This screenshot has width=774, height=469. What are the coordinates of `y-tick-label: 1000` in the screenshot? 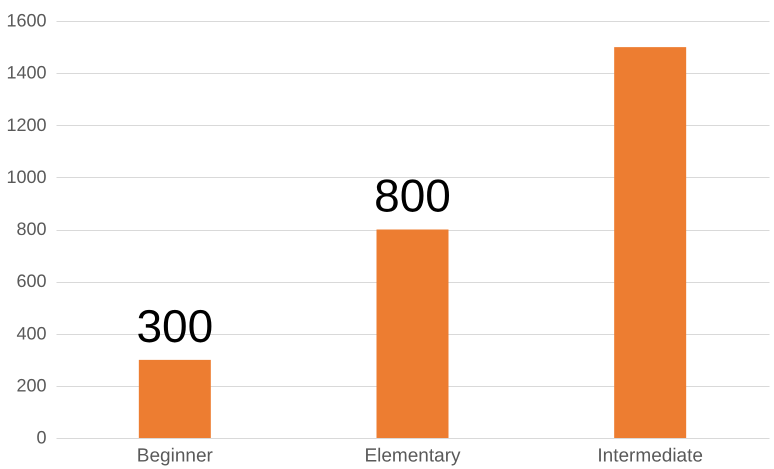 It's located at (26, 176).